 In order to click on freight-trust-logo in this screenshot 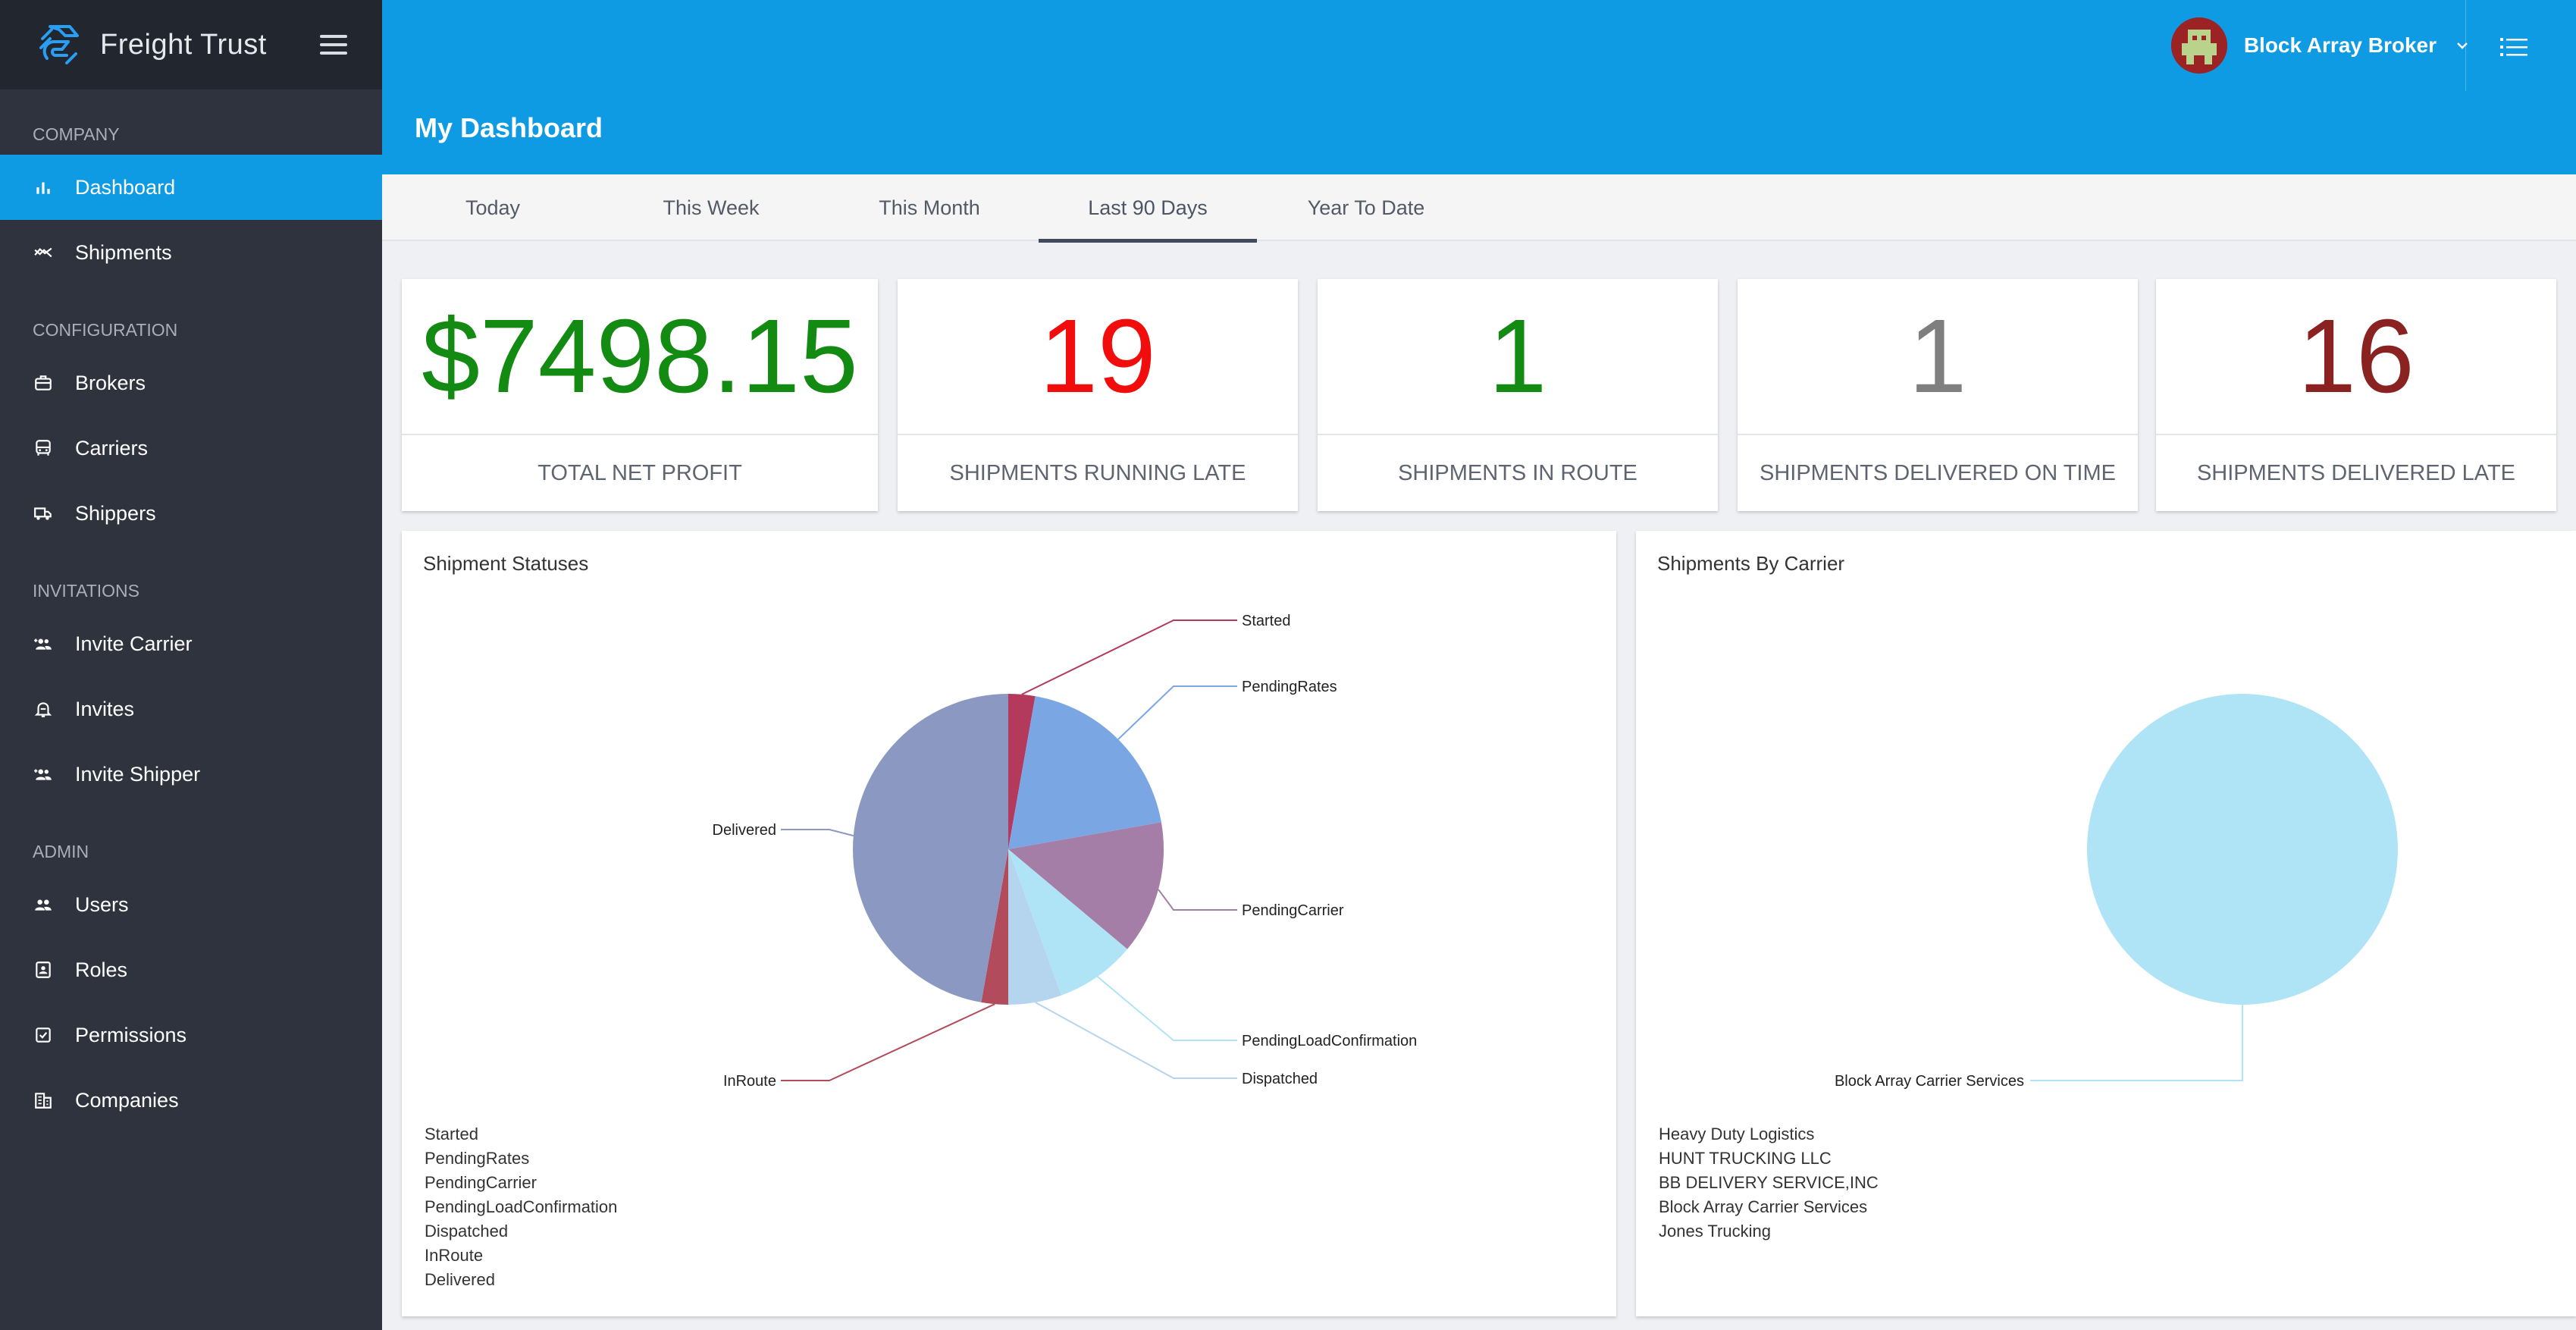, I will do `click(59, 44)`.